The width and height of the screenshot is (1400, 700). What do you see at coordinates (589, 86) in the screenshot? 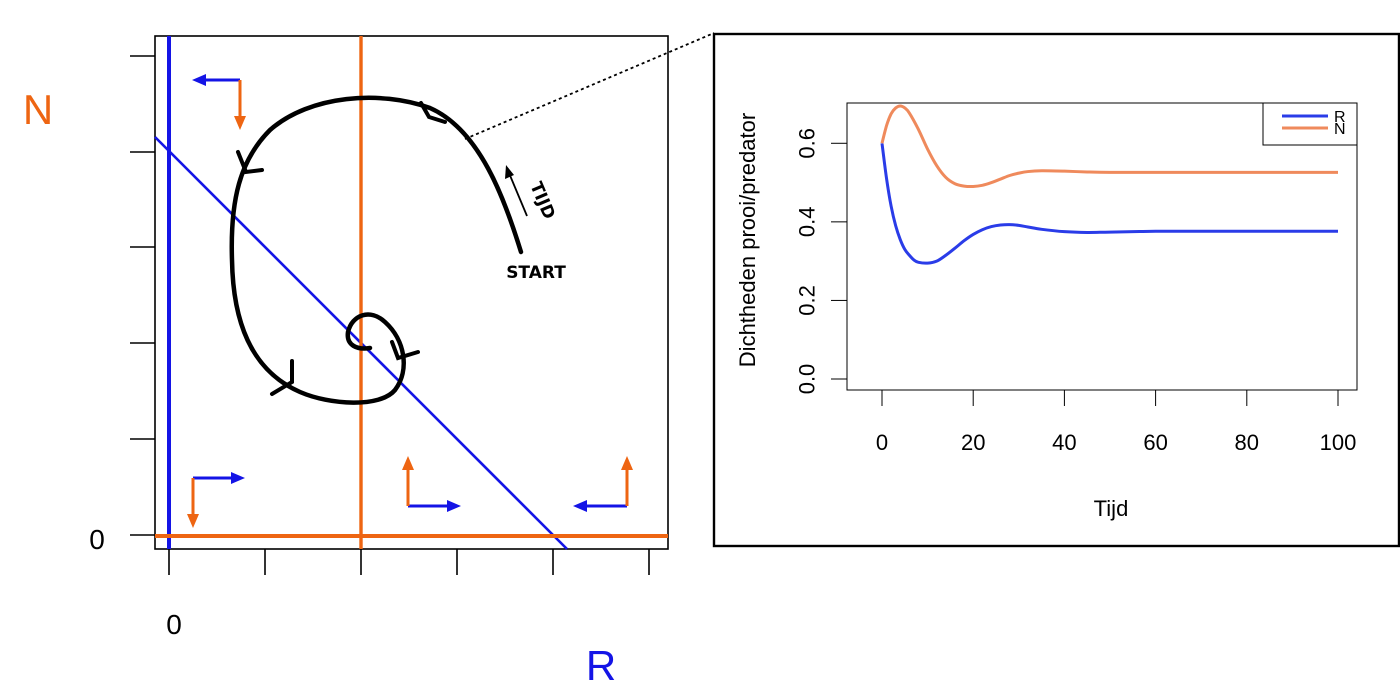
I see `zoom-connector` at bounding box center [589, 86].